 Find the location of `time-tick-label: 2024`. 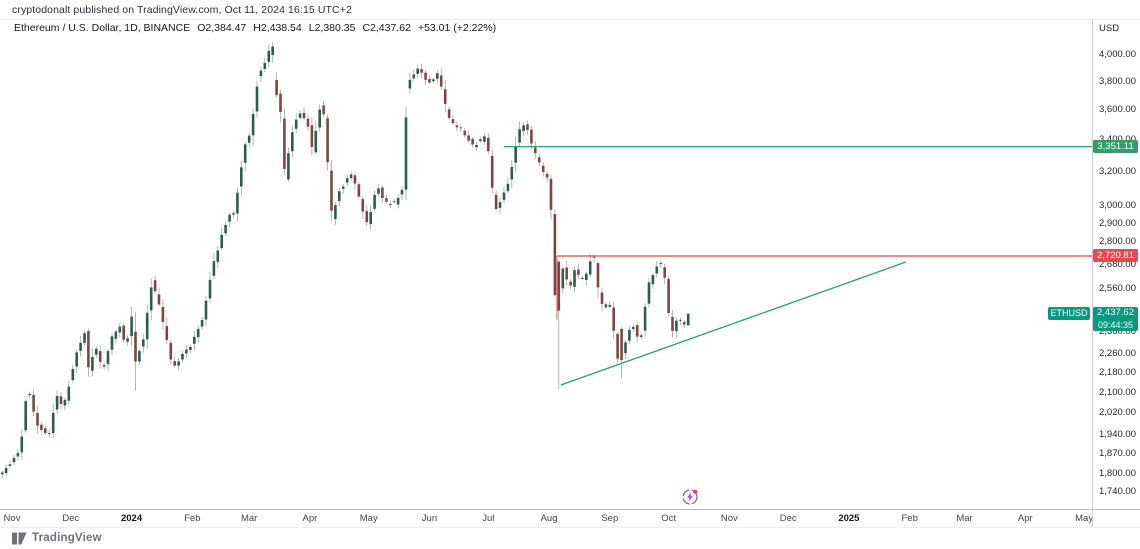

time-tick-label: 2024 is located at coordinates (131, 518).